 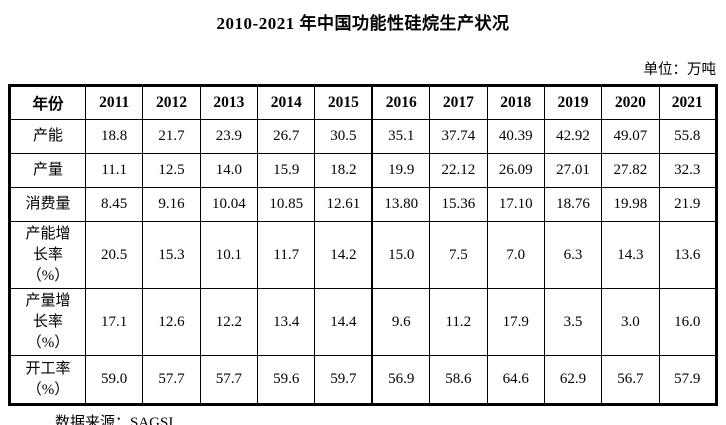 I want to click on table-cell: 7.5, so click(x=458, y=255).